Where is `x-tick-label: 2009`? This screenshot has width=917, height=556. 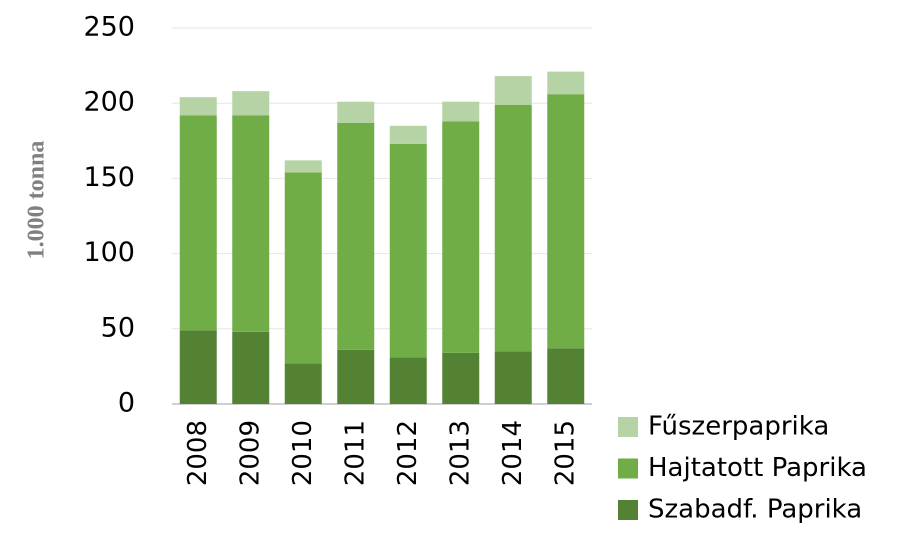 x-tick-label: 2009 is located at coordinates (250, 453).